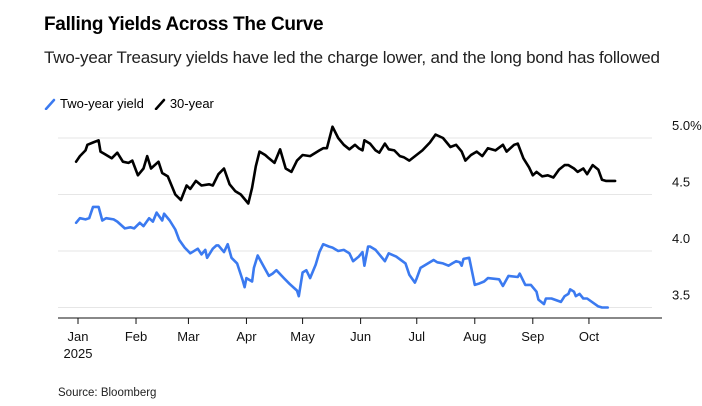  Describe the element at coordinates (360, 336) in the screenshot. I see `x-tick-label: Jun` at that location.